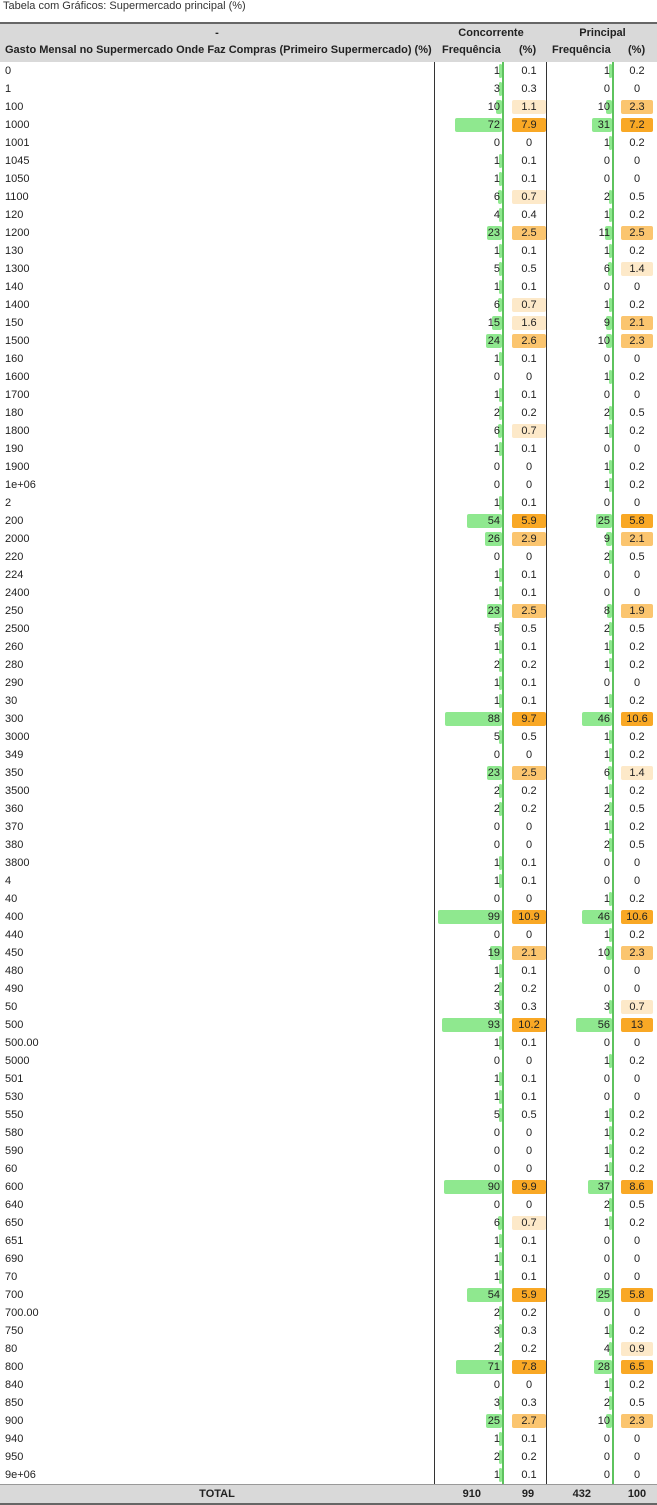 This screenshot has width=657, height=1505. Describe the element at coordinates (328, 467) in the screenshot. I see `table-row: 1900 0 0 1 0.2` at that location.